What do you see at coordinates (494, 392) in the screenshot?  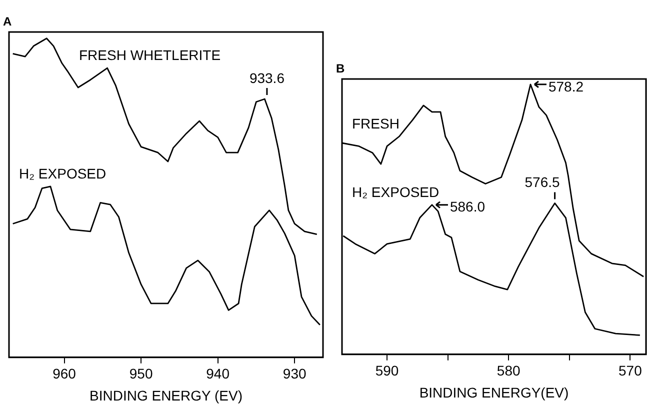 I see `x-axis-title: BINDING ENERGY(EV)` at bounding box center [494, 392].